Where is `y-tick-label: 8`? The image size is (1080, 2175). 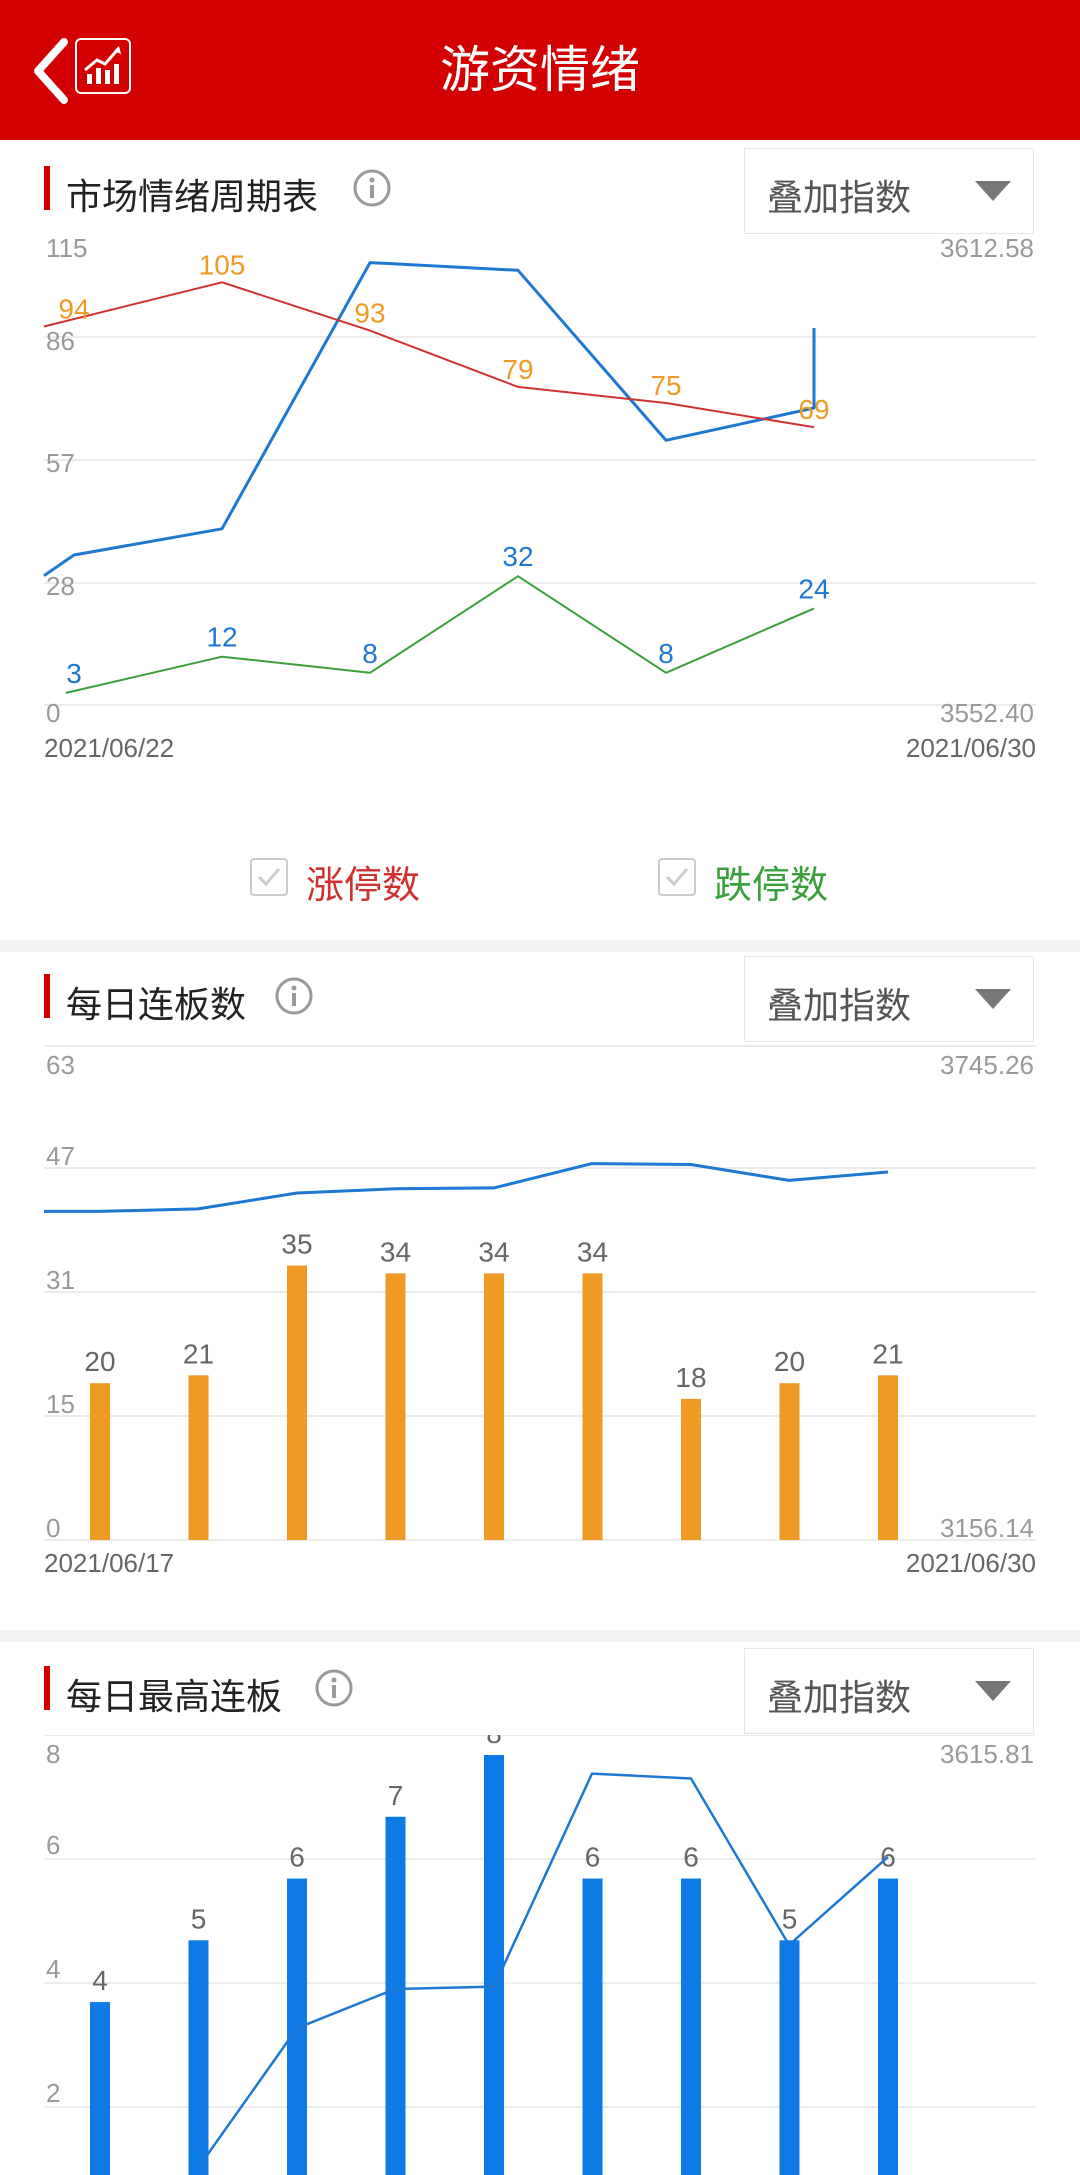
y-tick-label: 8 is located at coordinates (53, 1754).